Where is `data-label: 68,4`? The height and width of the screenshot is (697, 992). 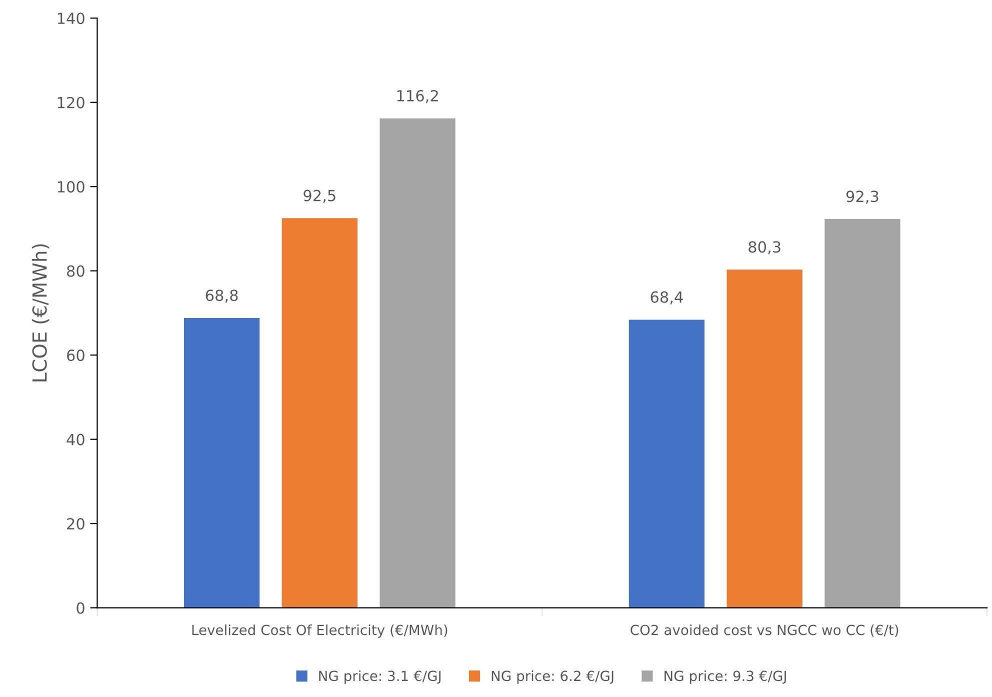
data-label: 68,4 is located at coordinates (666, 297).